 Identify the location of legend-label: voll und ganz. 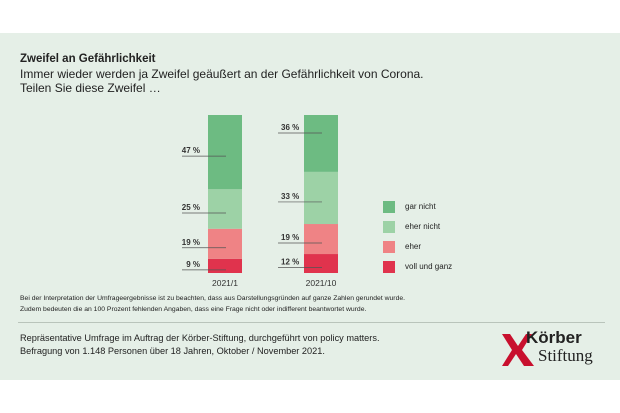
(429, 266).